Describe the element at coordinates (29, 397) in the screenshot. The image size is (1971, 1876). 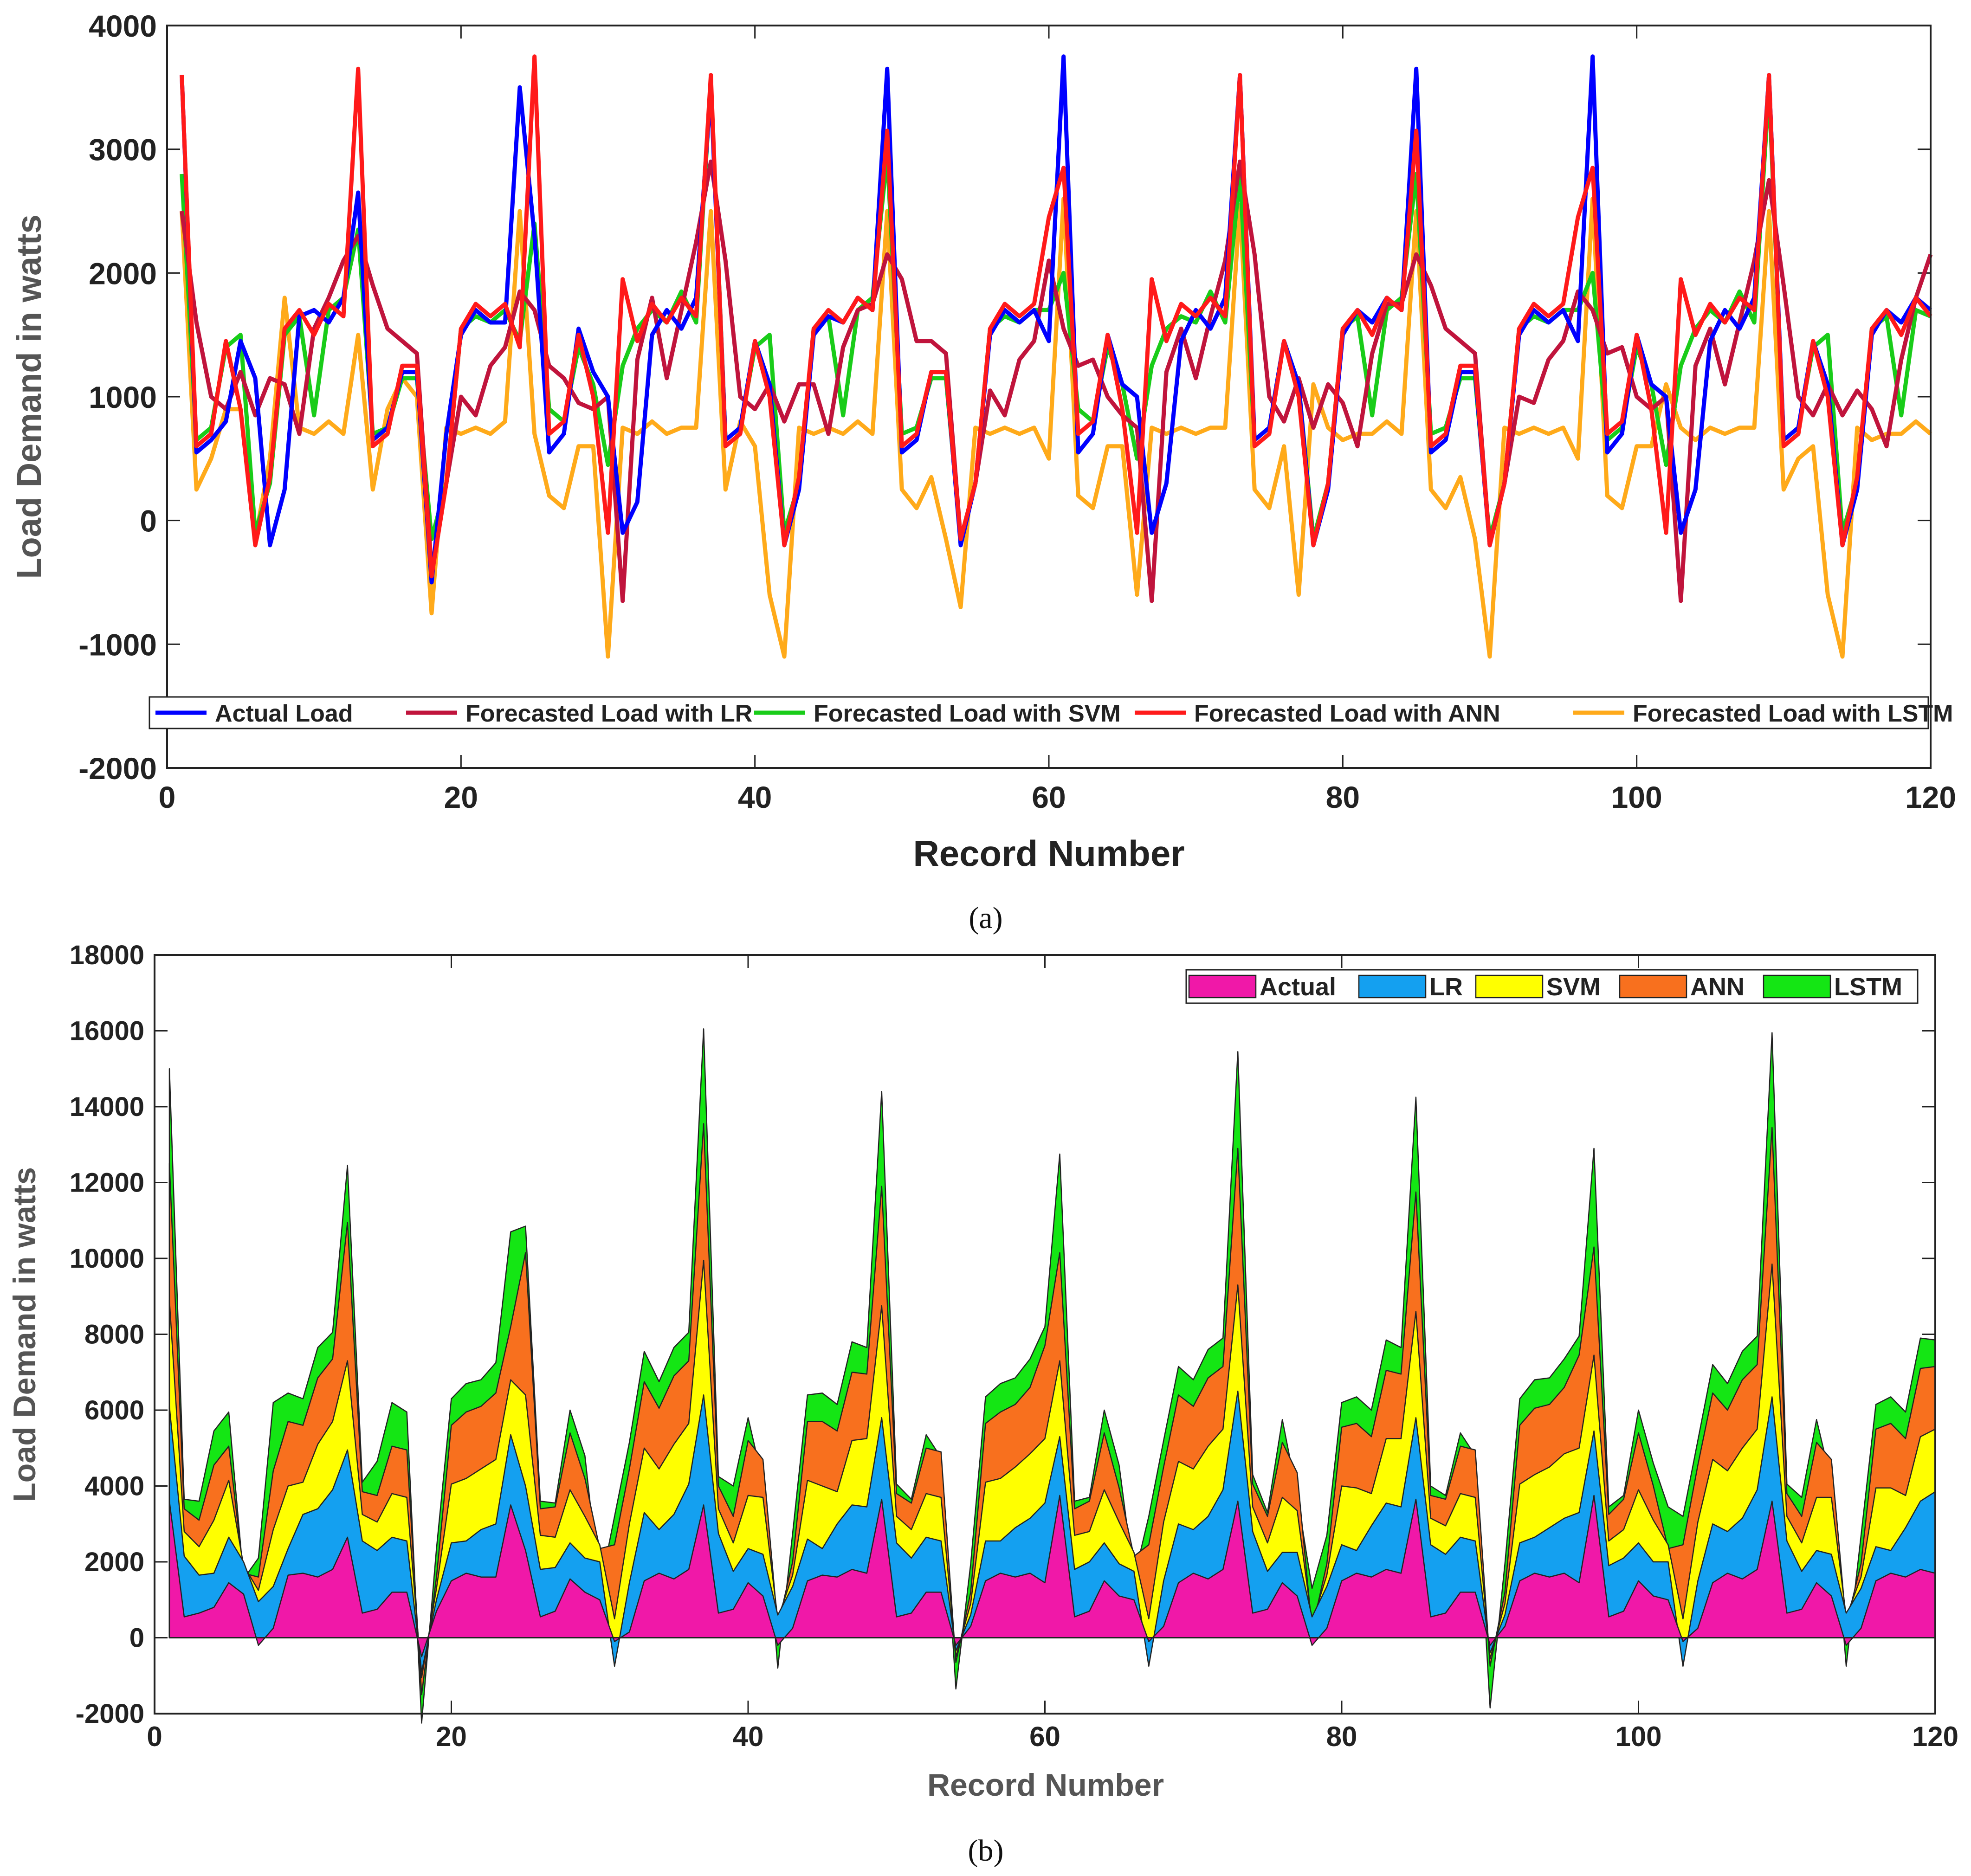
I see `panel-a-ylabel: Load Demand in watts` at that location.